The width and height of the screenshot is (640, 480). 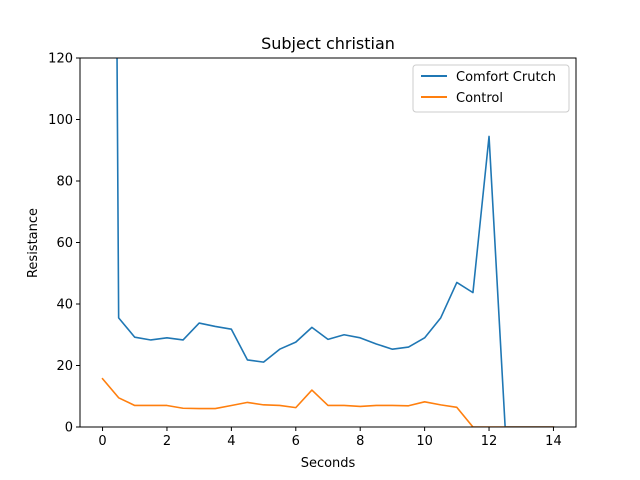 I want to click on x-tick-label: 0, so click(x=102, y=441).